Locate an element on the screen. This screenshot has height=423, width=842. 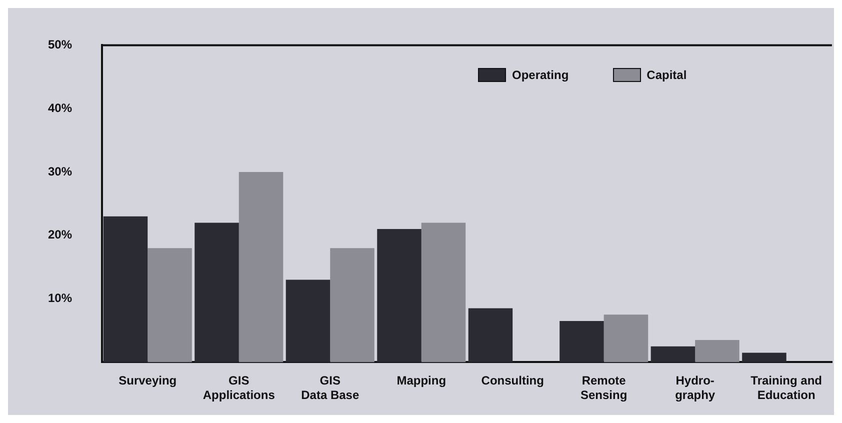
x-tick-label: GIS Data Base is located at coordinates (330, 388).